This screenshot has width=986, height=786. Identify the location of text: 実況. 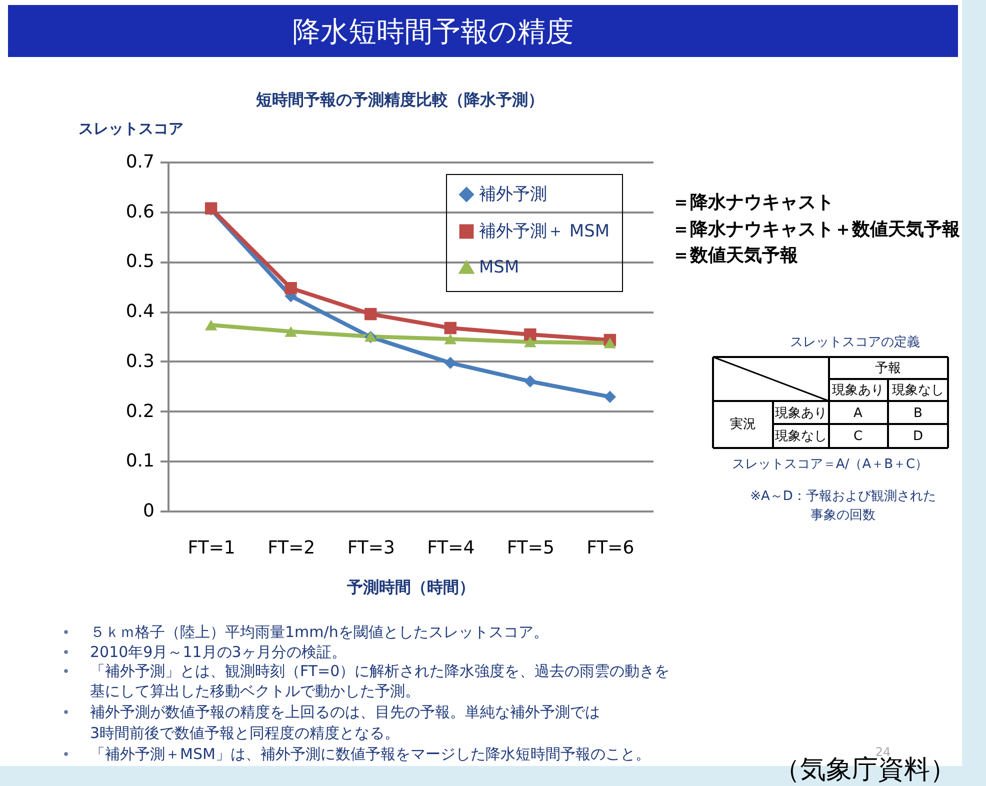
(743, 424).